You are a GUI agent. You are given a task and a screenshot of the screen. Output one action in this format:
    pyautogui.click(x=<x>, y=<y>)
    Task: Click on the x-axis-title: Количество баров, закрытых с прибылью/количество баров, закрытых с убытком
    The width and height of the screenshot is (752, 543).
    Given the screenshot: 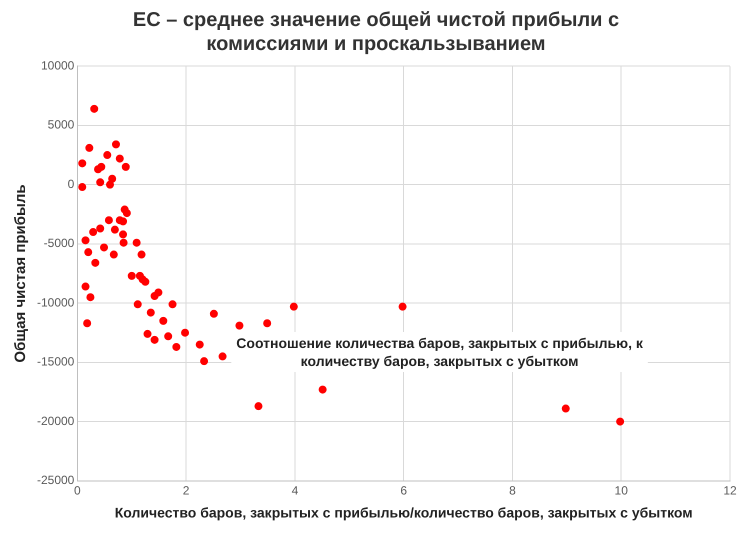 What is the action you would take?
    pyautogui.click(x=403, y=512)
    